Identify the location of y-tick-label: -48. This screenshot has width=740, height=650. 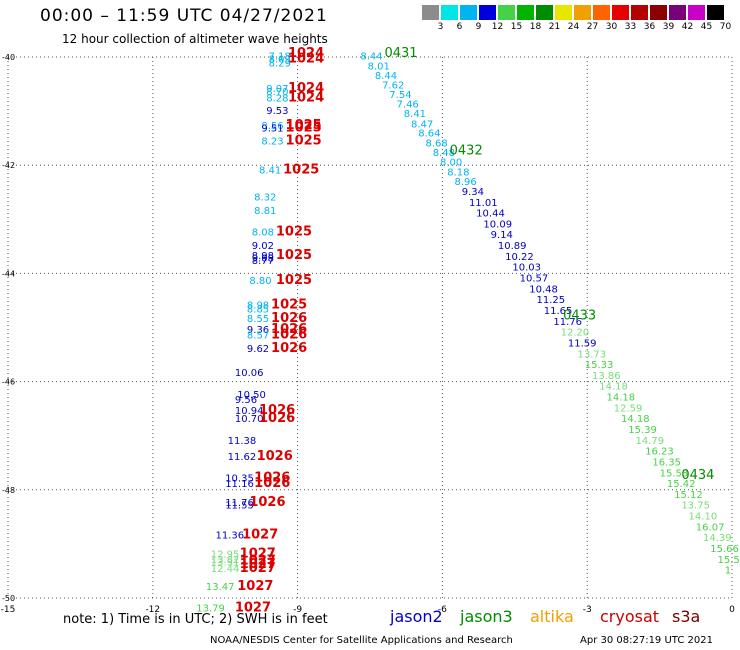
(8, 490).